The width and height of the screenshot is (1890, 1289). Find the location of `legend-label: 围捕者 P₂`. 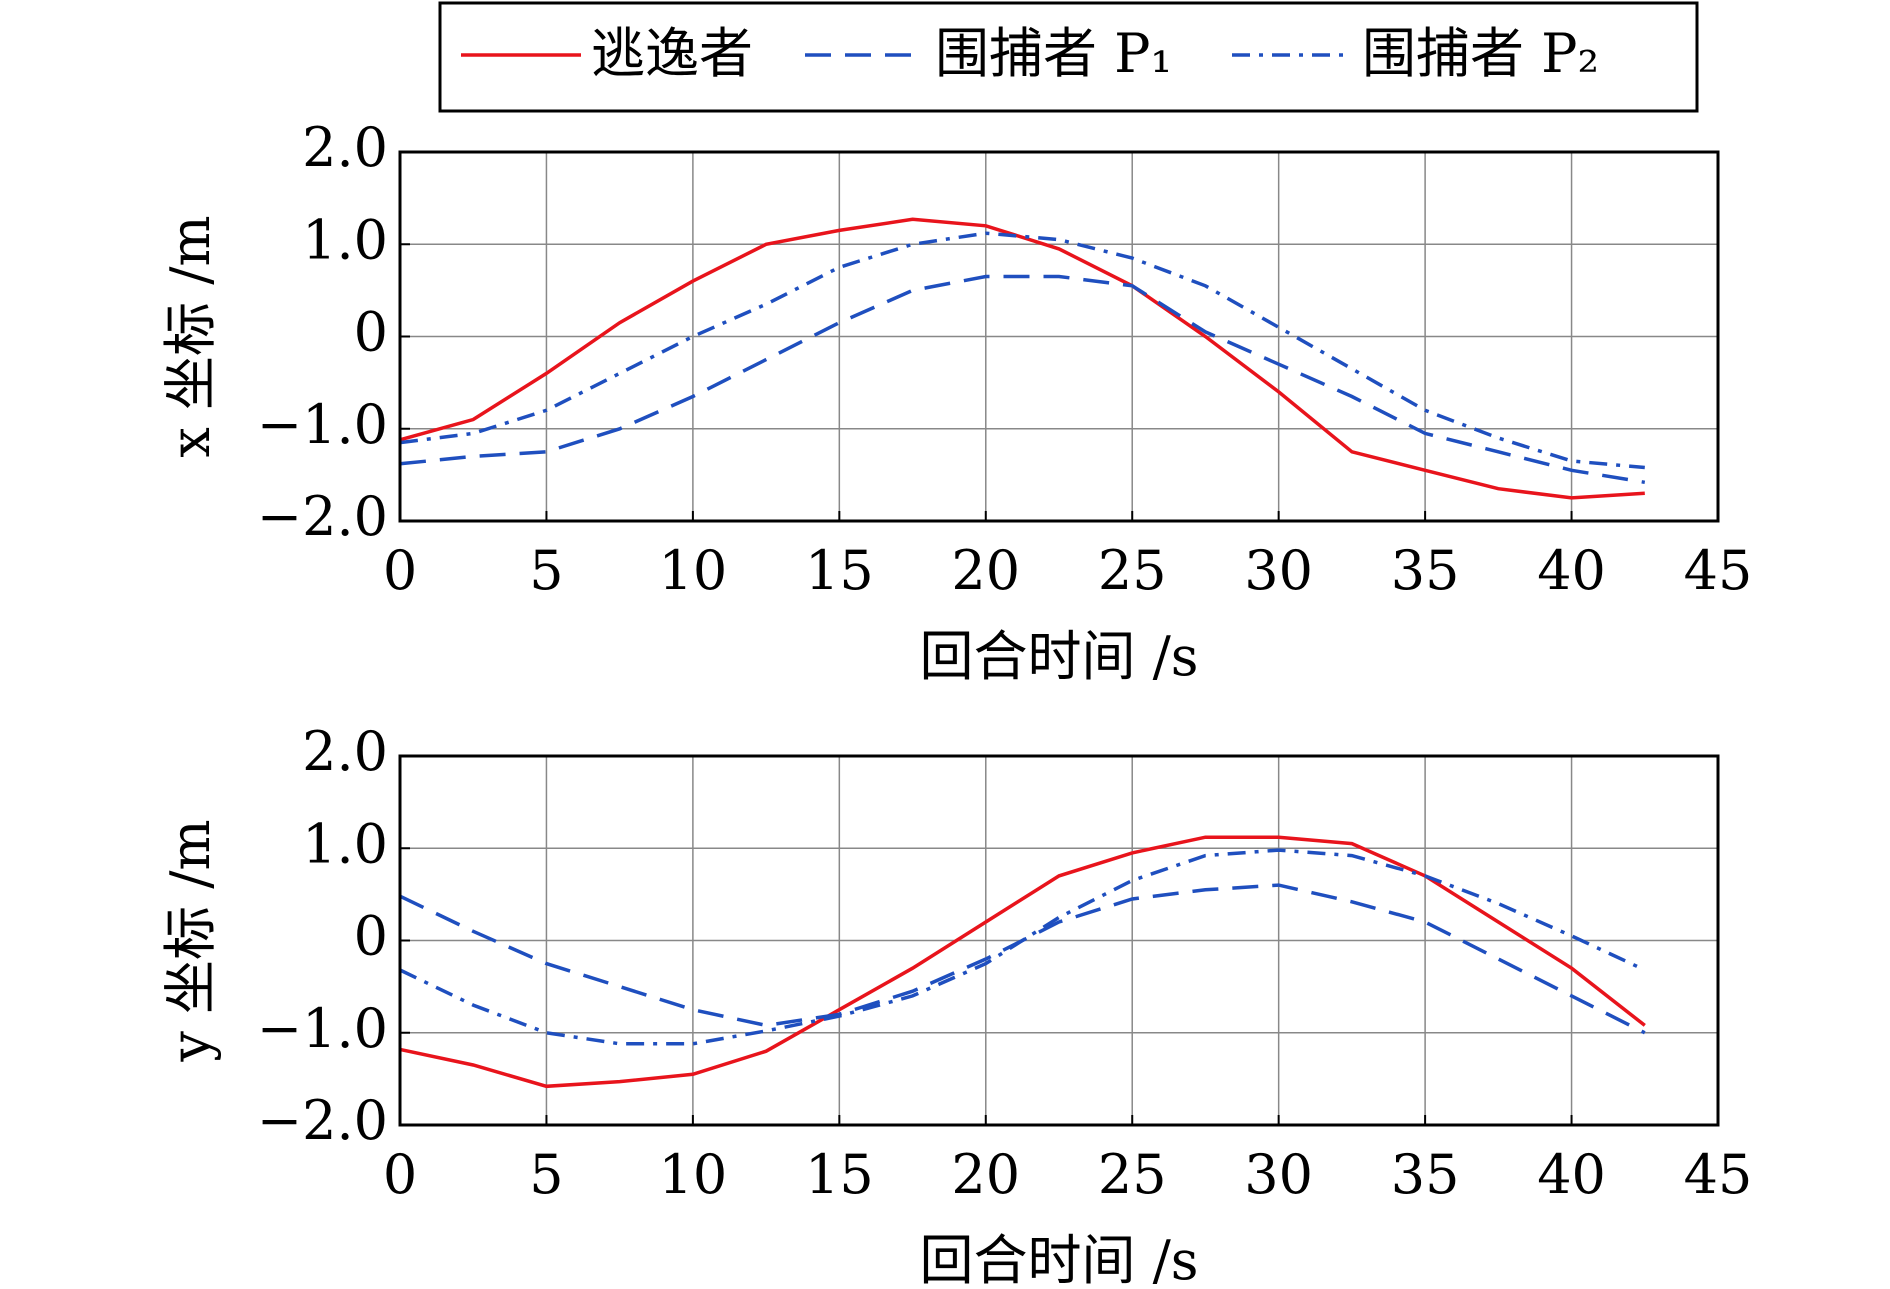

legend-label: 围捕者 P₂ is located at coordinates (1480, 53).